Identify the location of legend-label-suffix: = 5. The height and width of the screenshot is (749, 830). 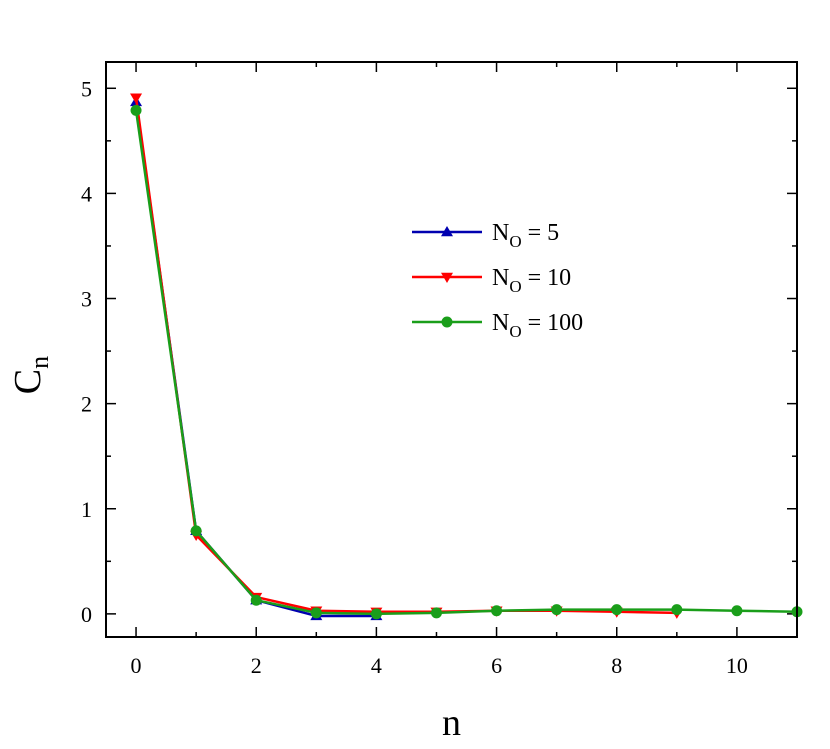
(541, 233).